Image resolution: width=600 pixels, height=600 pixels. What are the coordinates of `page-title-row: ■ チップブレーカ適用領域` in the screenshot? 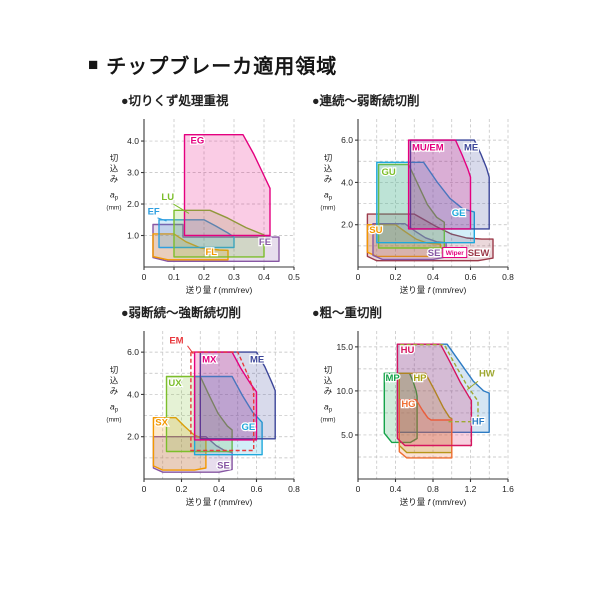 It's located at (212, 64).